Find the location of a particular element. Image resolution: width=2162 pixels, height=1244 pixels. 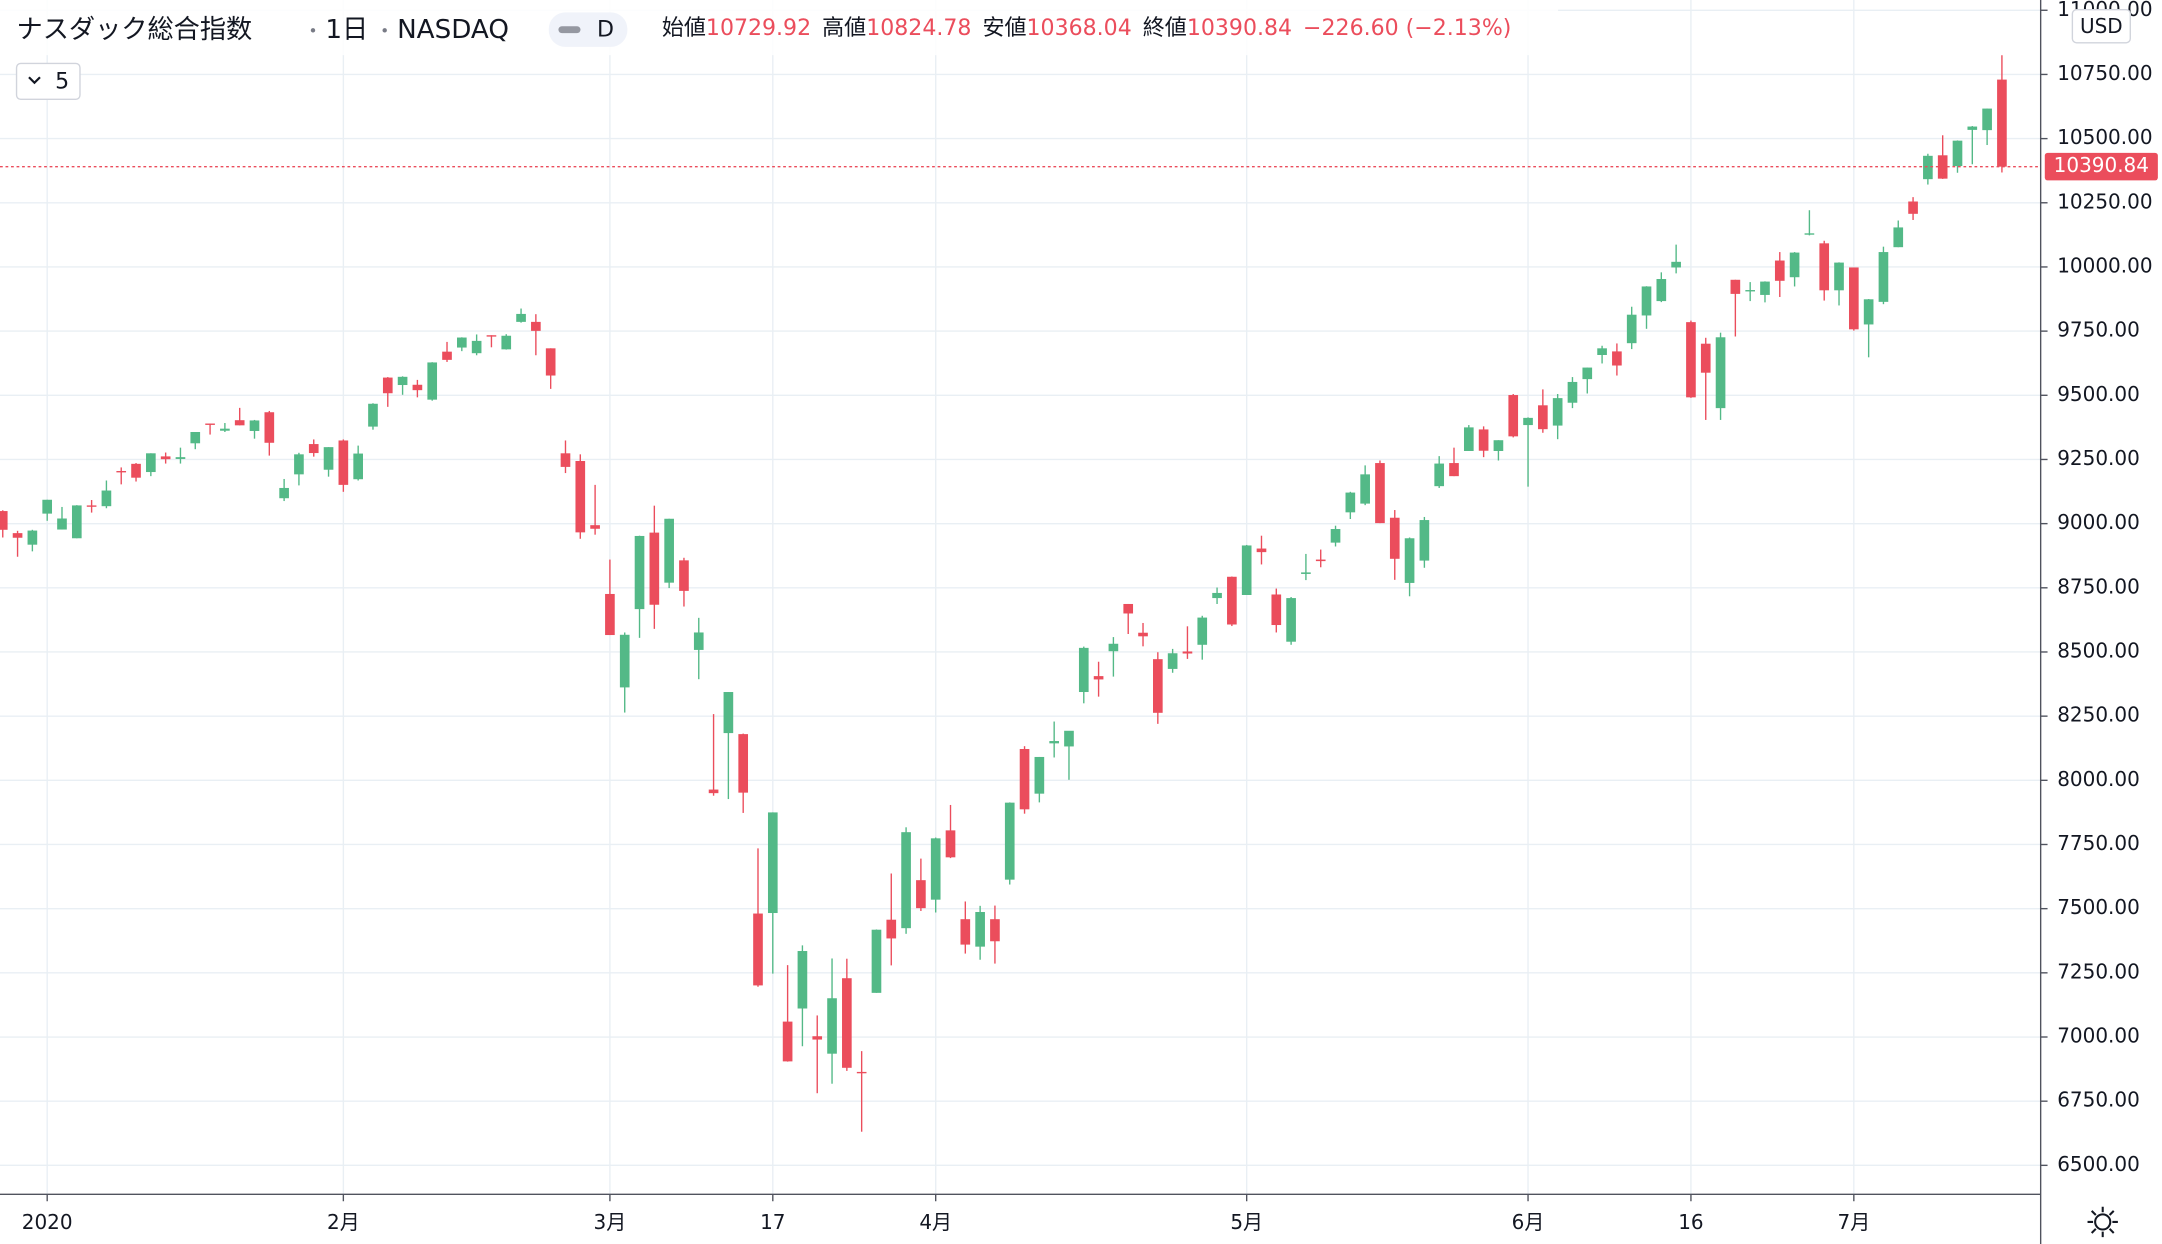

legend-low-label: 安値 is located at coordinates (1004, 28).